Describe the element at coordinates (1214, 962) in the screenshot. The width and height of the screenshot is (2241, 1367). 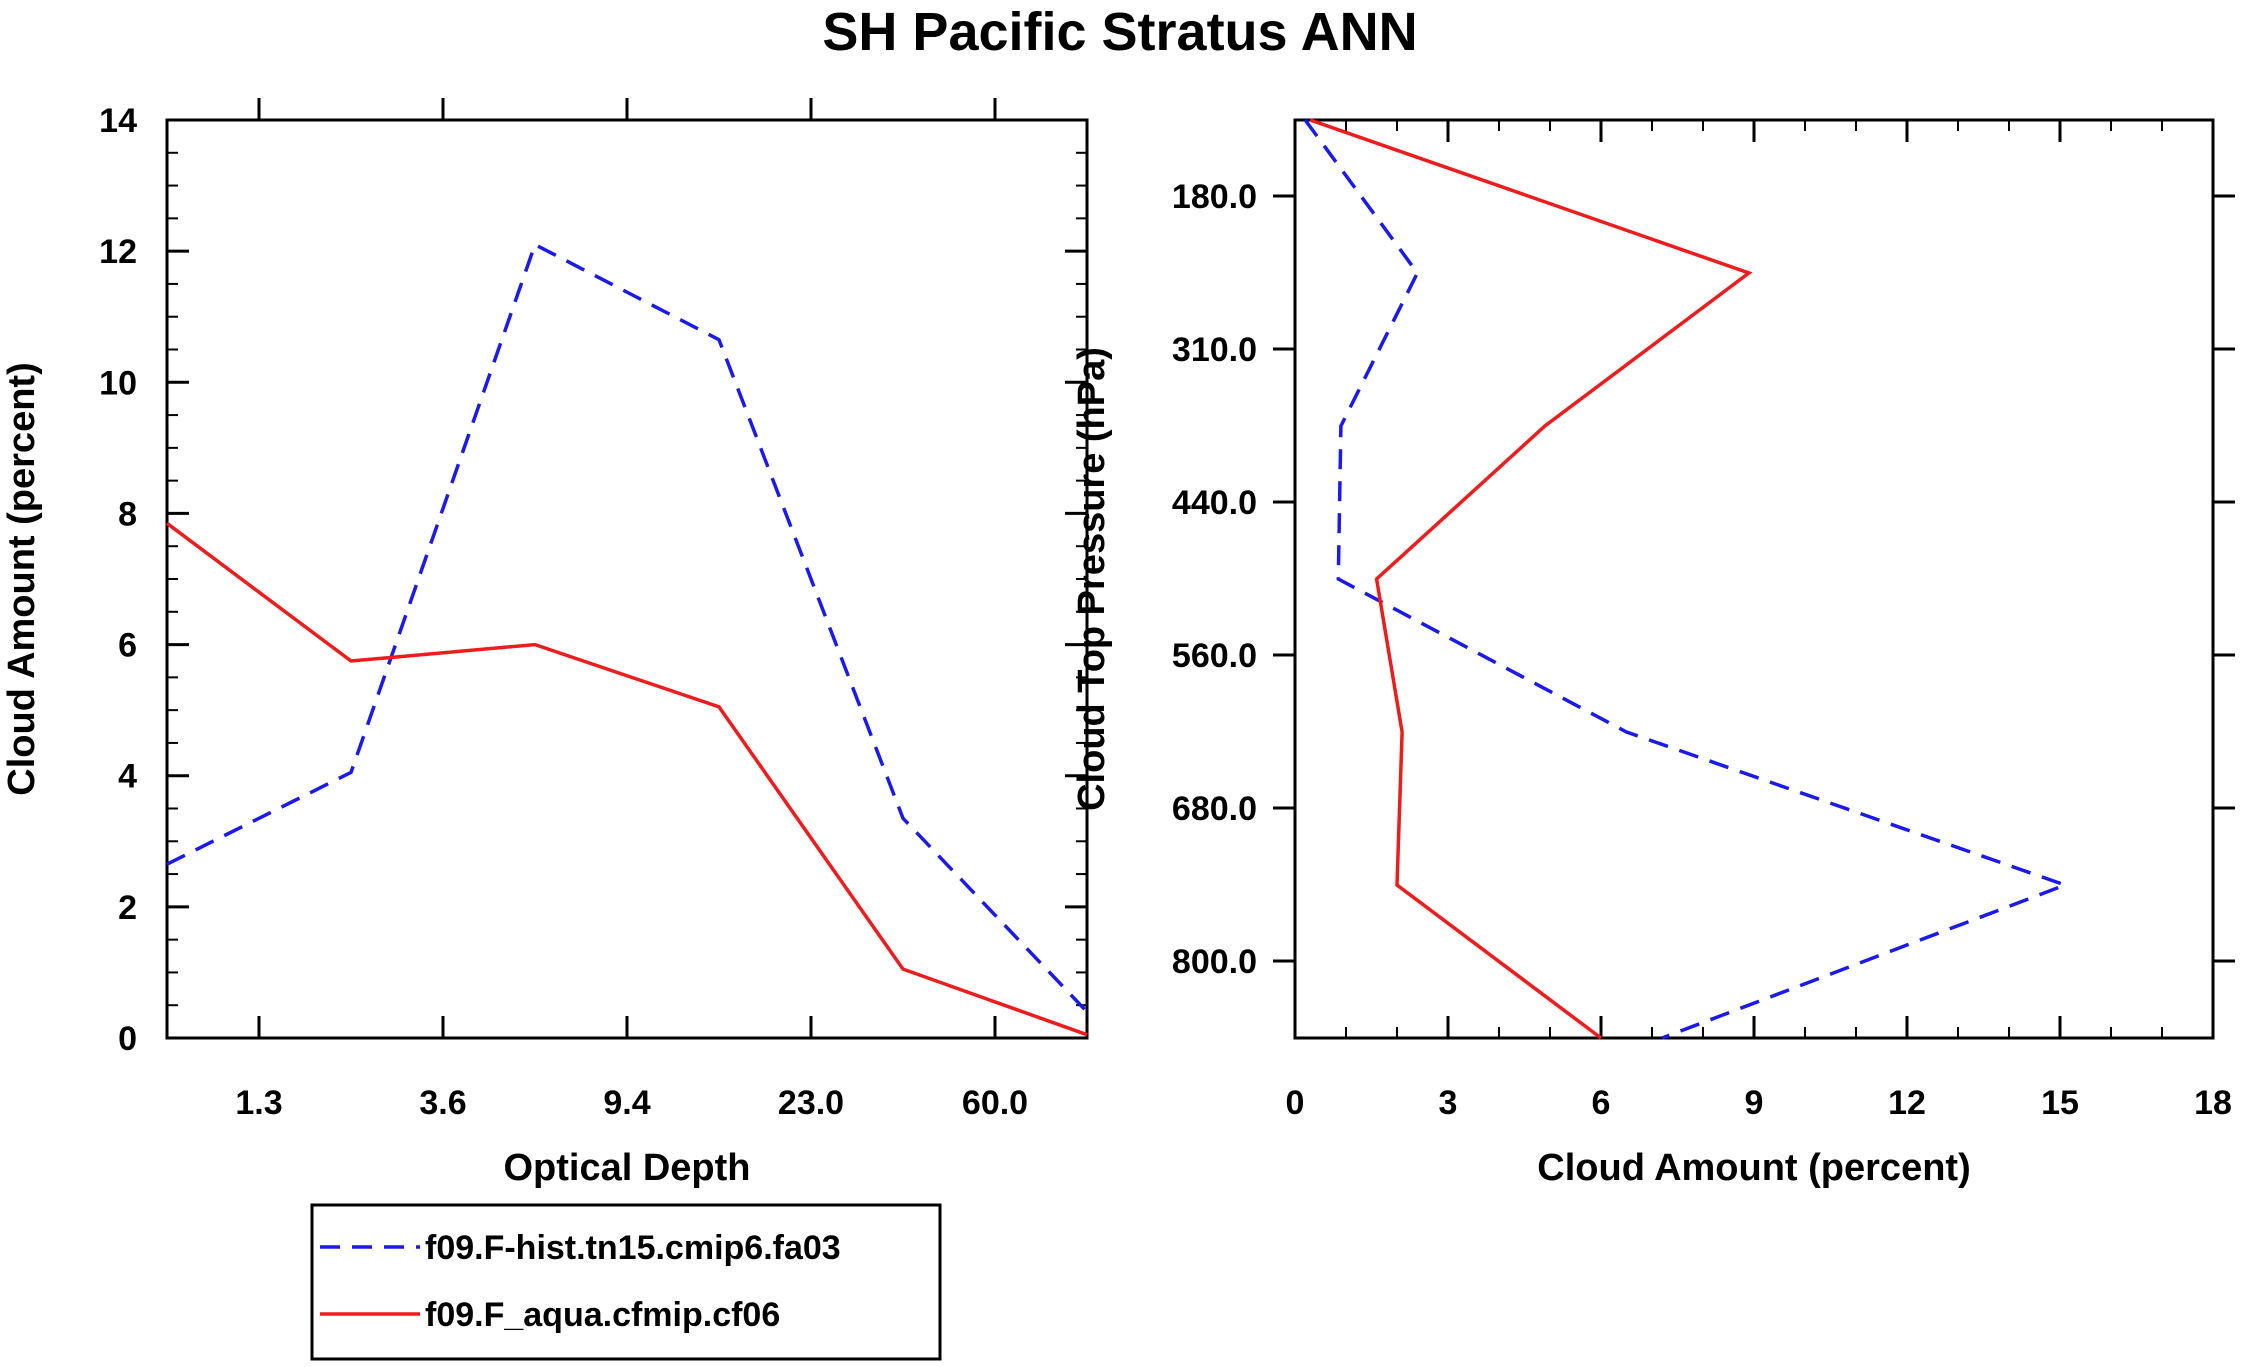
I see `right-y-tick-label: 800.0` at that location.